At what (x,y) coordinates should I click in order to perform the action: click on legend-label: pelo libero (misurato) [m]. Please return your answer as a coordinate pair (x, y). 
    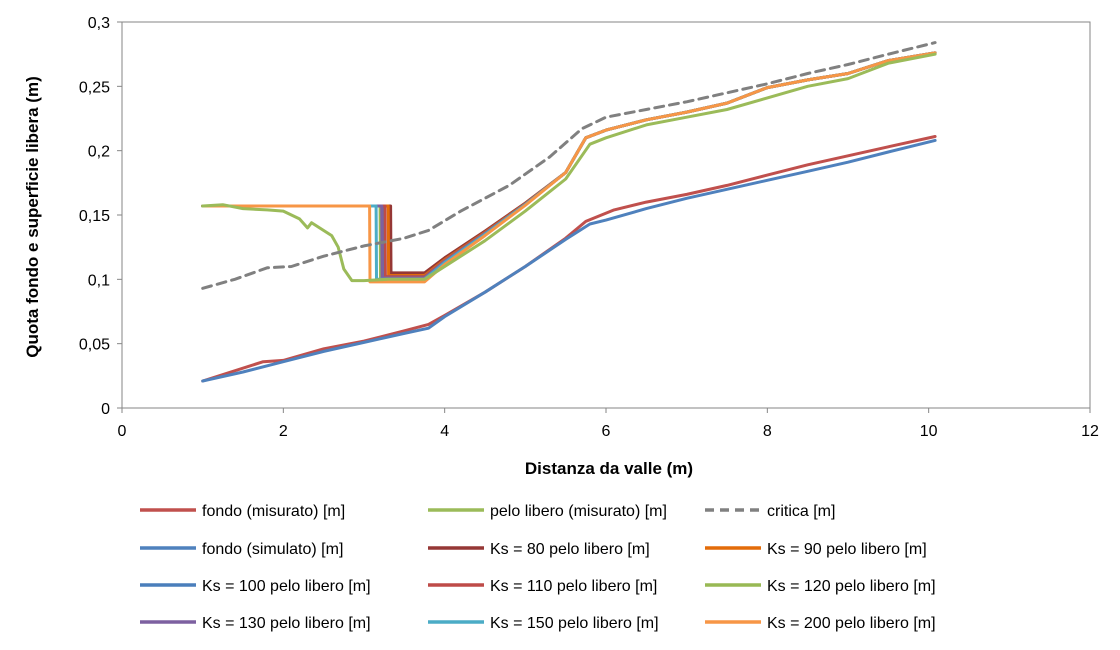
    Looking at the image, I should click on (578, 511).